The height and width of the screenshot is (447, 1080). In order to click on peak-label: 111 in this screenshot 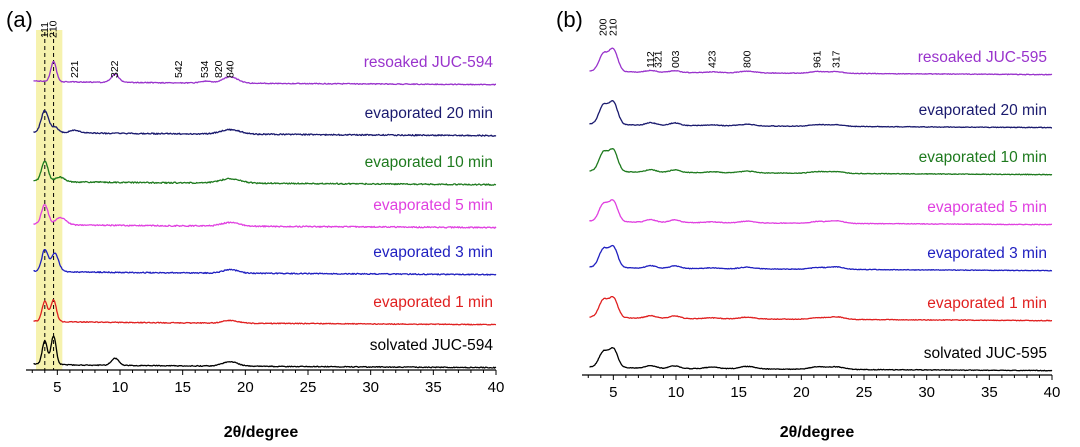, I will do `click(45, 30)`.